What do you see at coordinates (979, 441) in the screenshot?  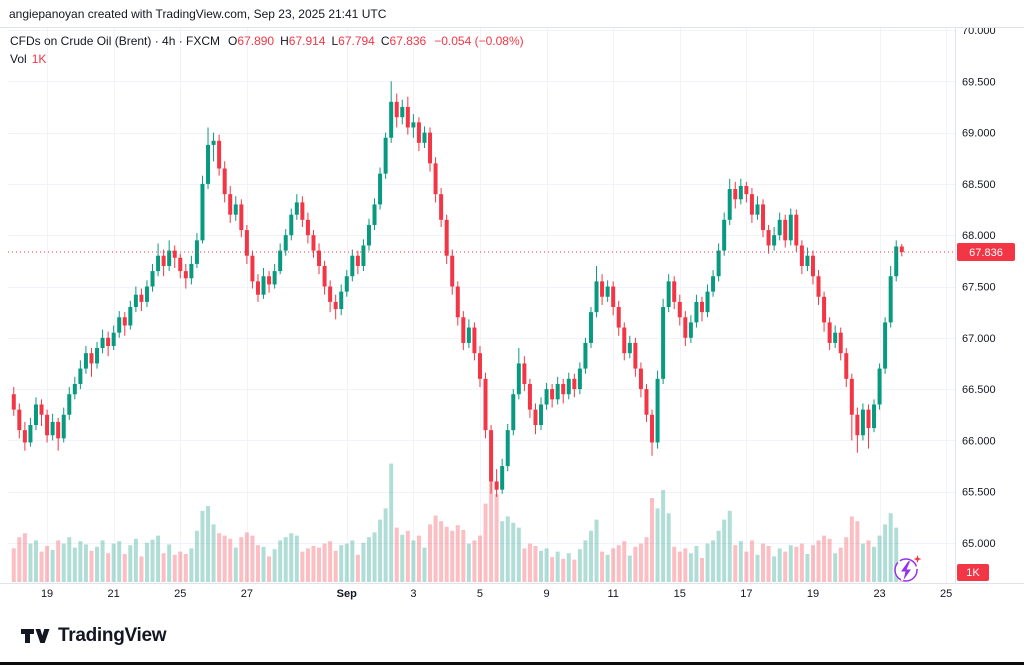 I see `svg-text: 66.000` at bounding box center [979, 441].